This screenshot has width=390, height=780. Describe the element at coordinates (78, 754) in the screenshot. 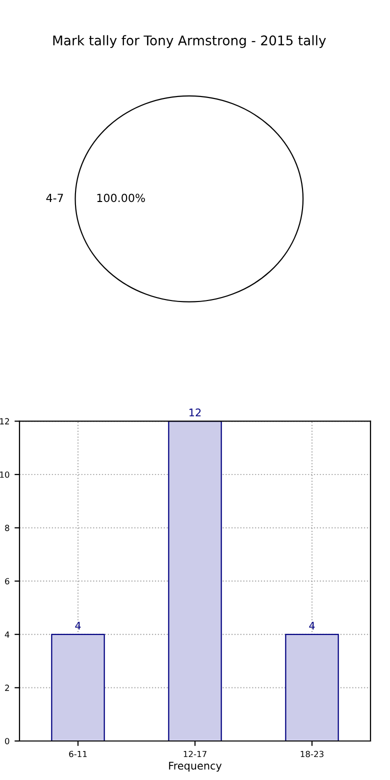

I see `x-tick-label: 6-11` at that location.